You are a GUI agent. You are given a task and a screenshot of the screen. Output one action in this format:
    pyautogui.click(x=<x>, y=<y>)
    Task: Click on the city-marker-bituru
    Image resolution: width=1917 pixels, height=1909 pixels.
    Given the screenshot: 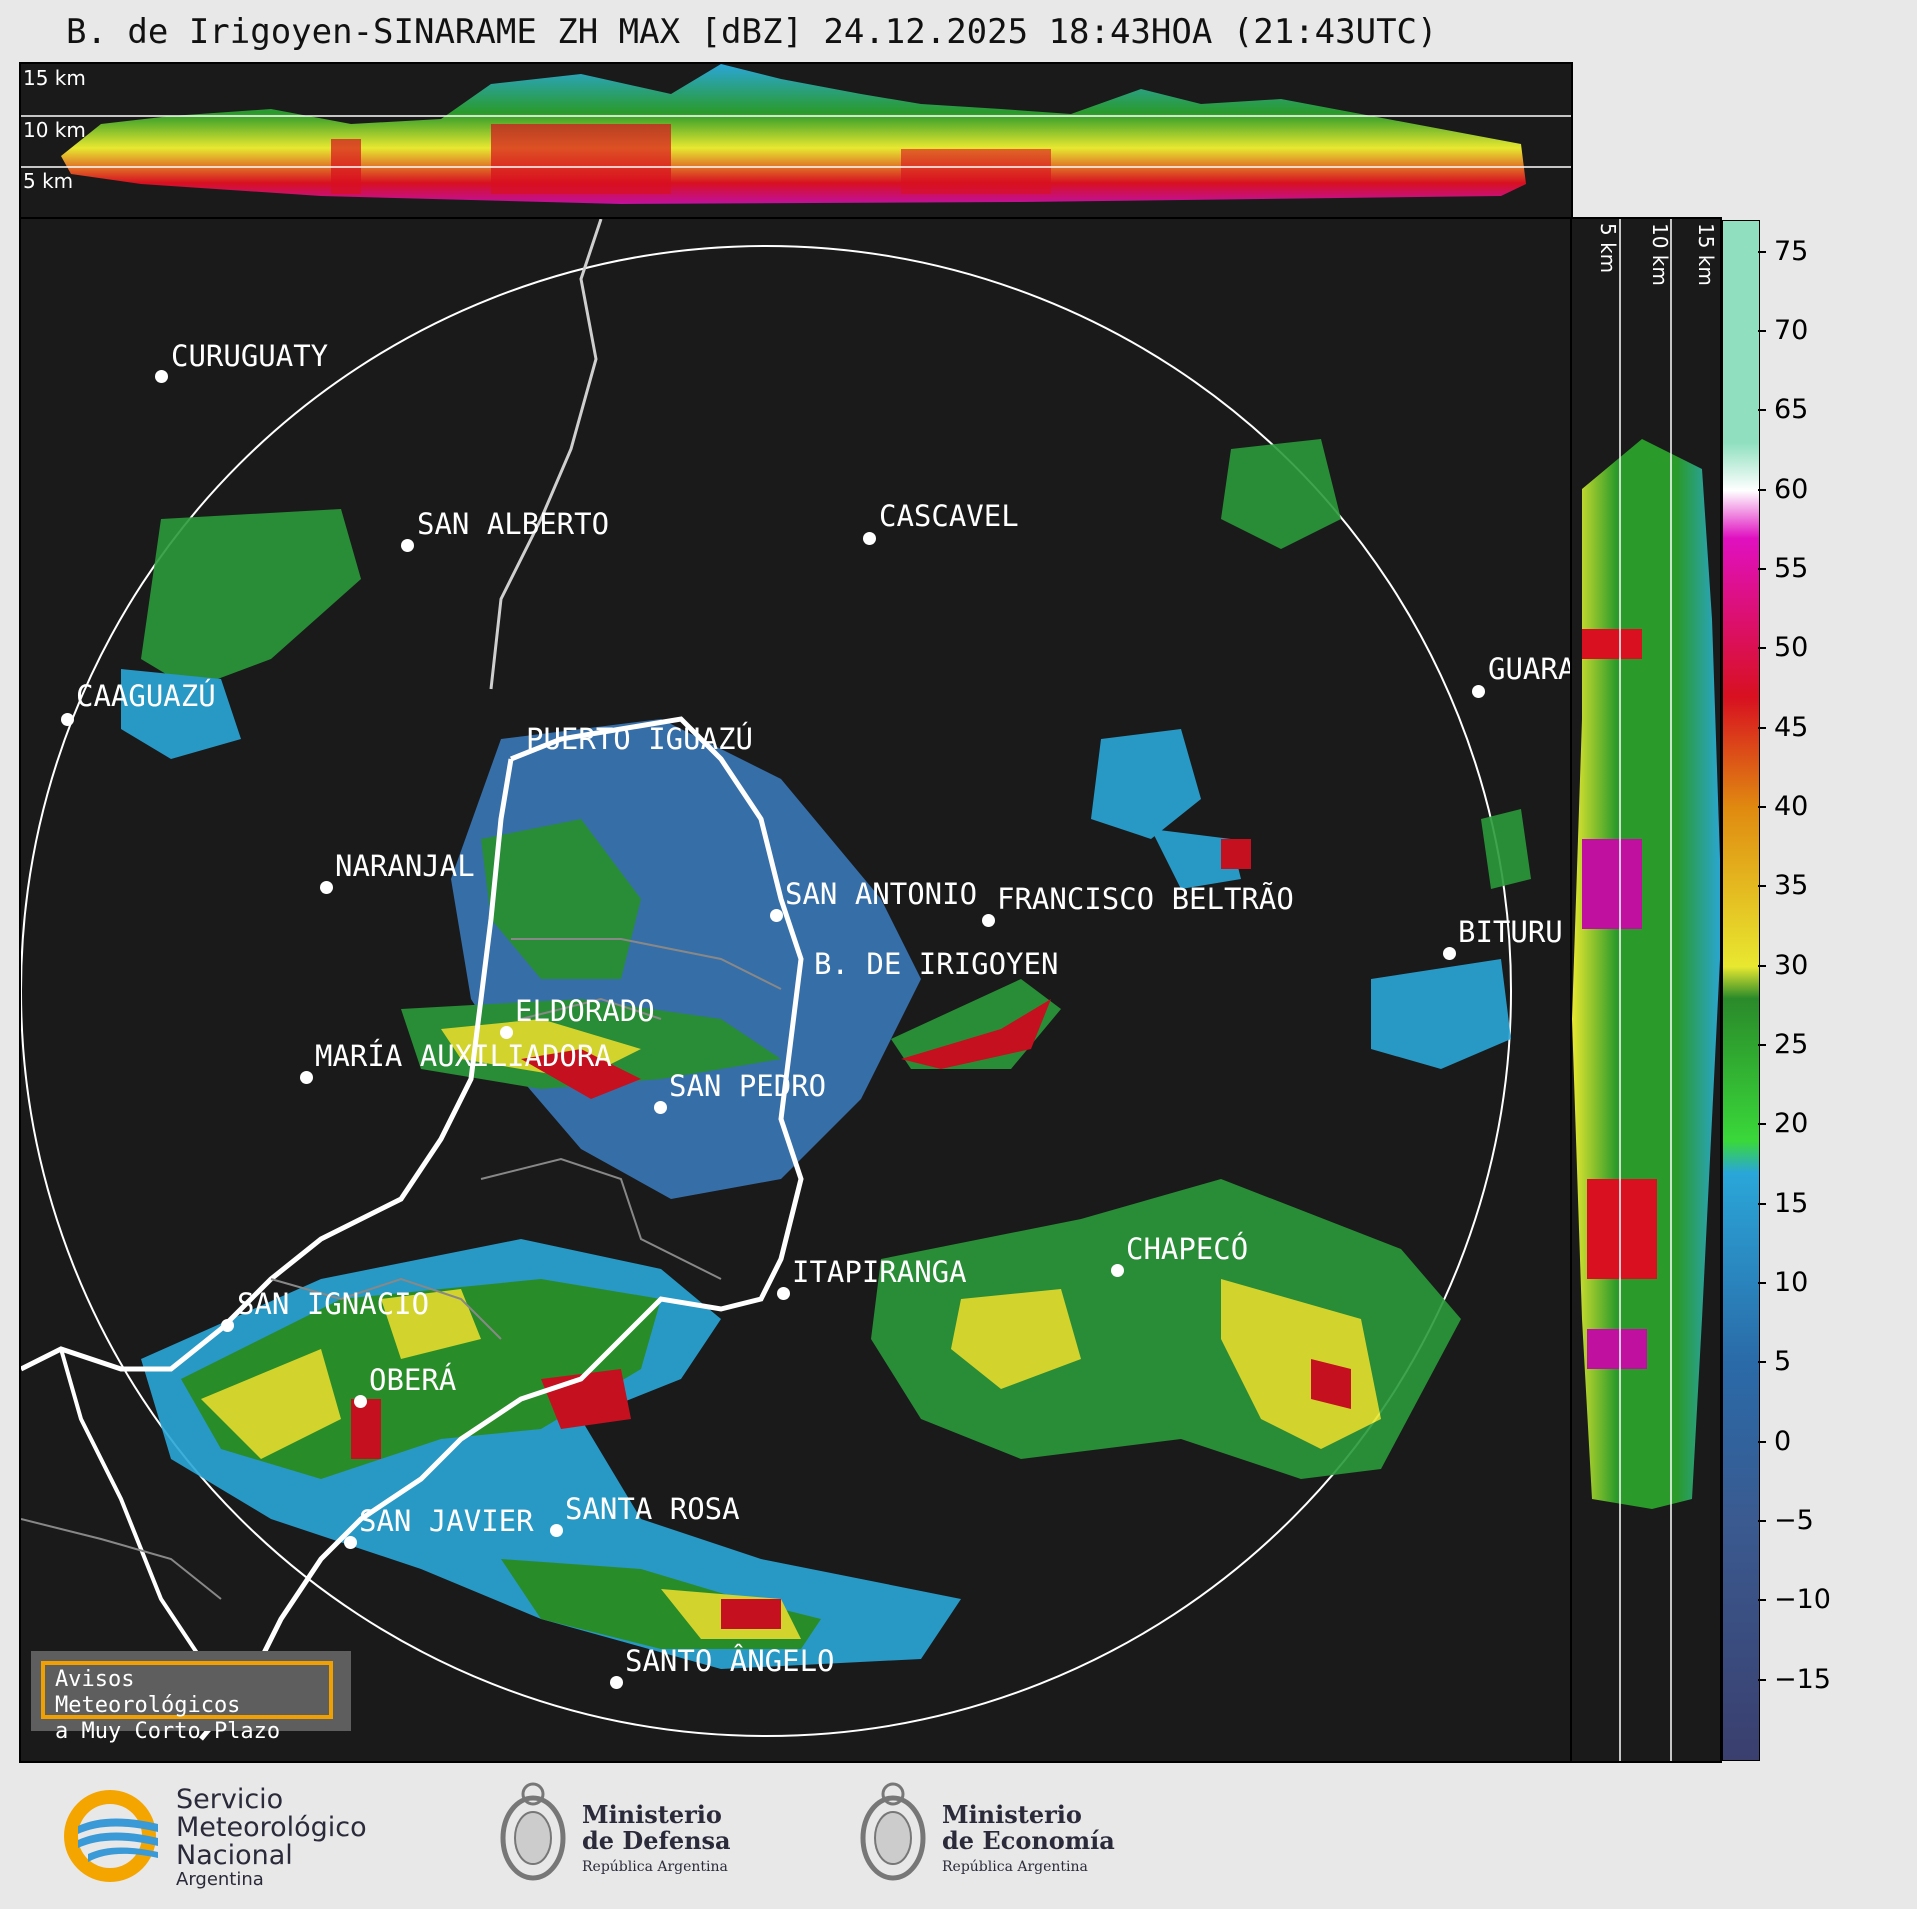 What is the action you would take?
    pyautogui.click(x=1449, y=953)
    